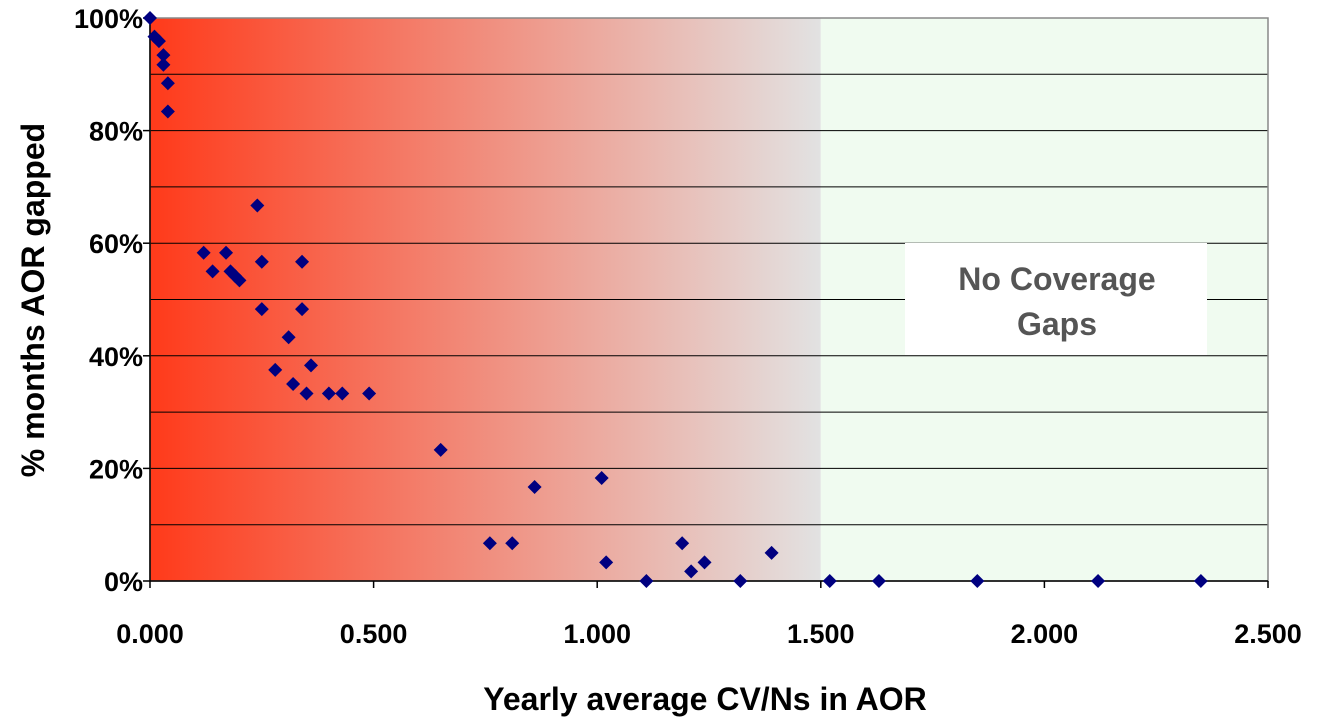  I want to click on y-axis-title: % months AOR gapped, so click(33, 300).